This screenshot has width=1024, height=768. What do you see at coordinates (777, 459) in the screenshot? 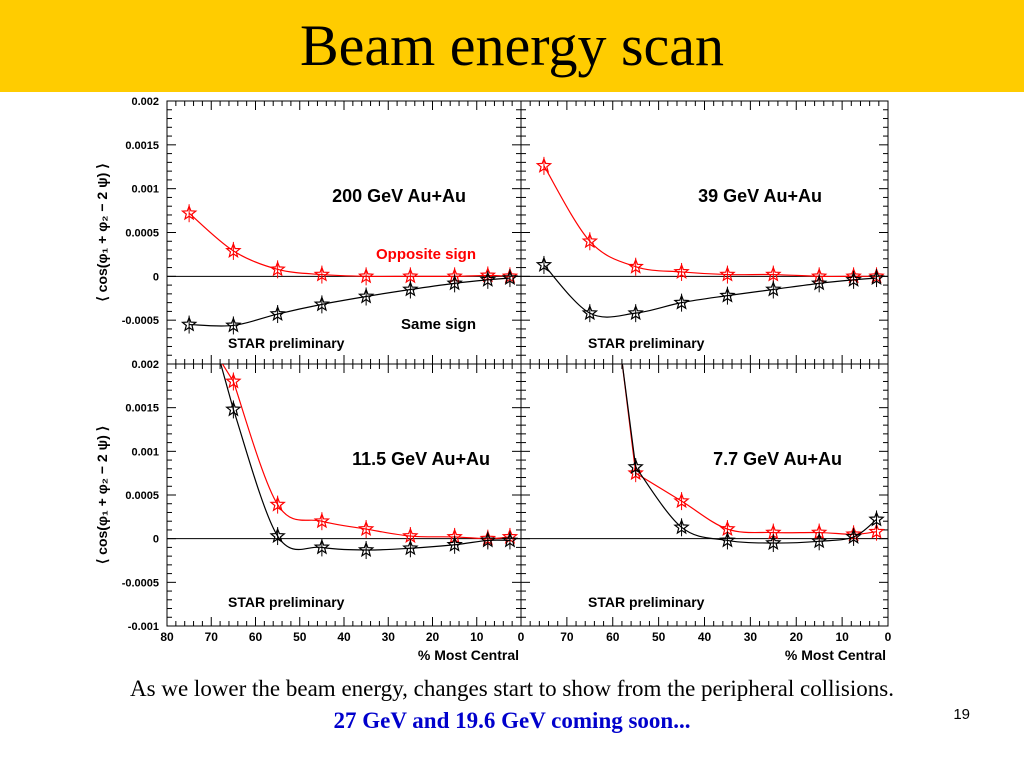
I see `panel-title: 7.7 GeV Au+Au` at bounding box center [777, 459].